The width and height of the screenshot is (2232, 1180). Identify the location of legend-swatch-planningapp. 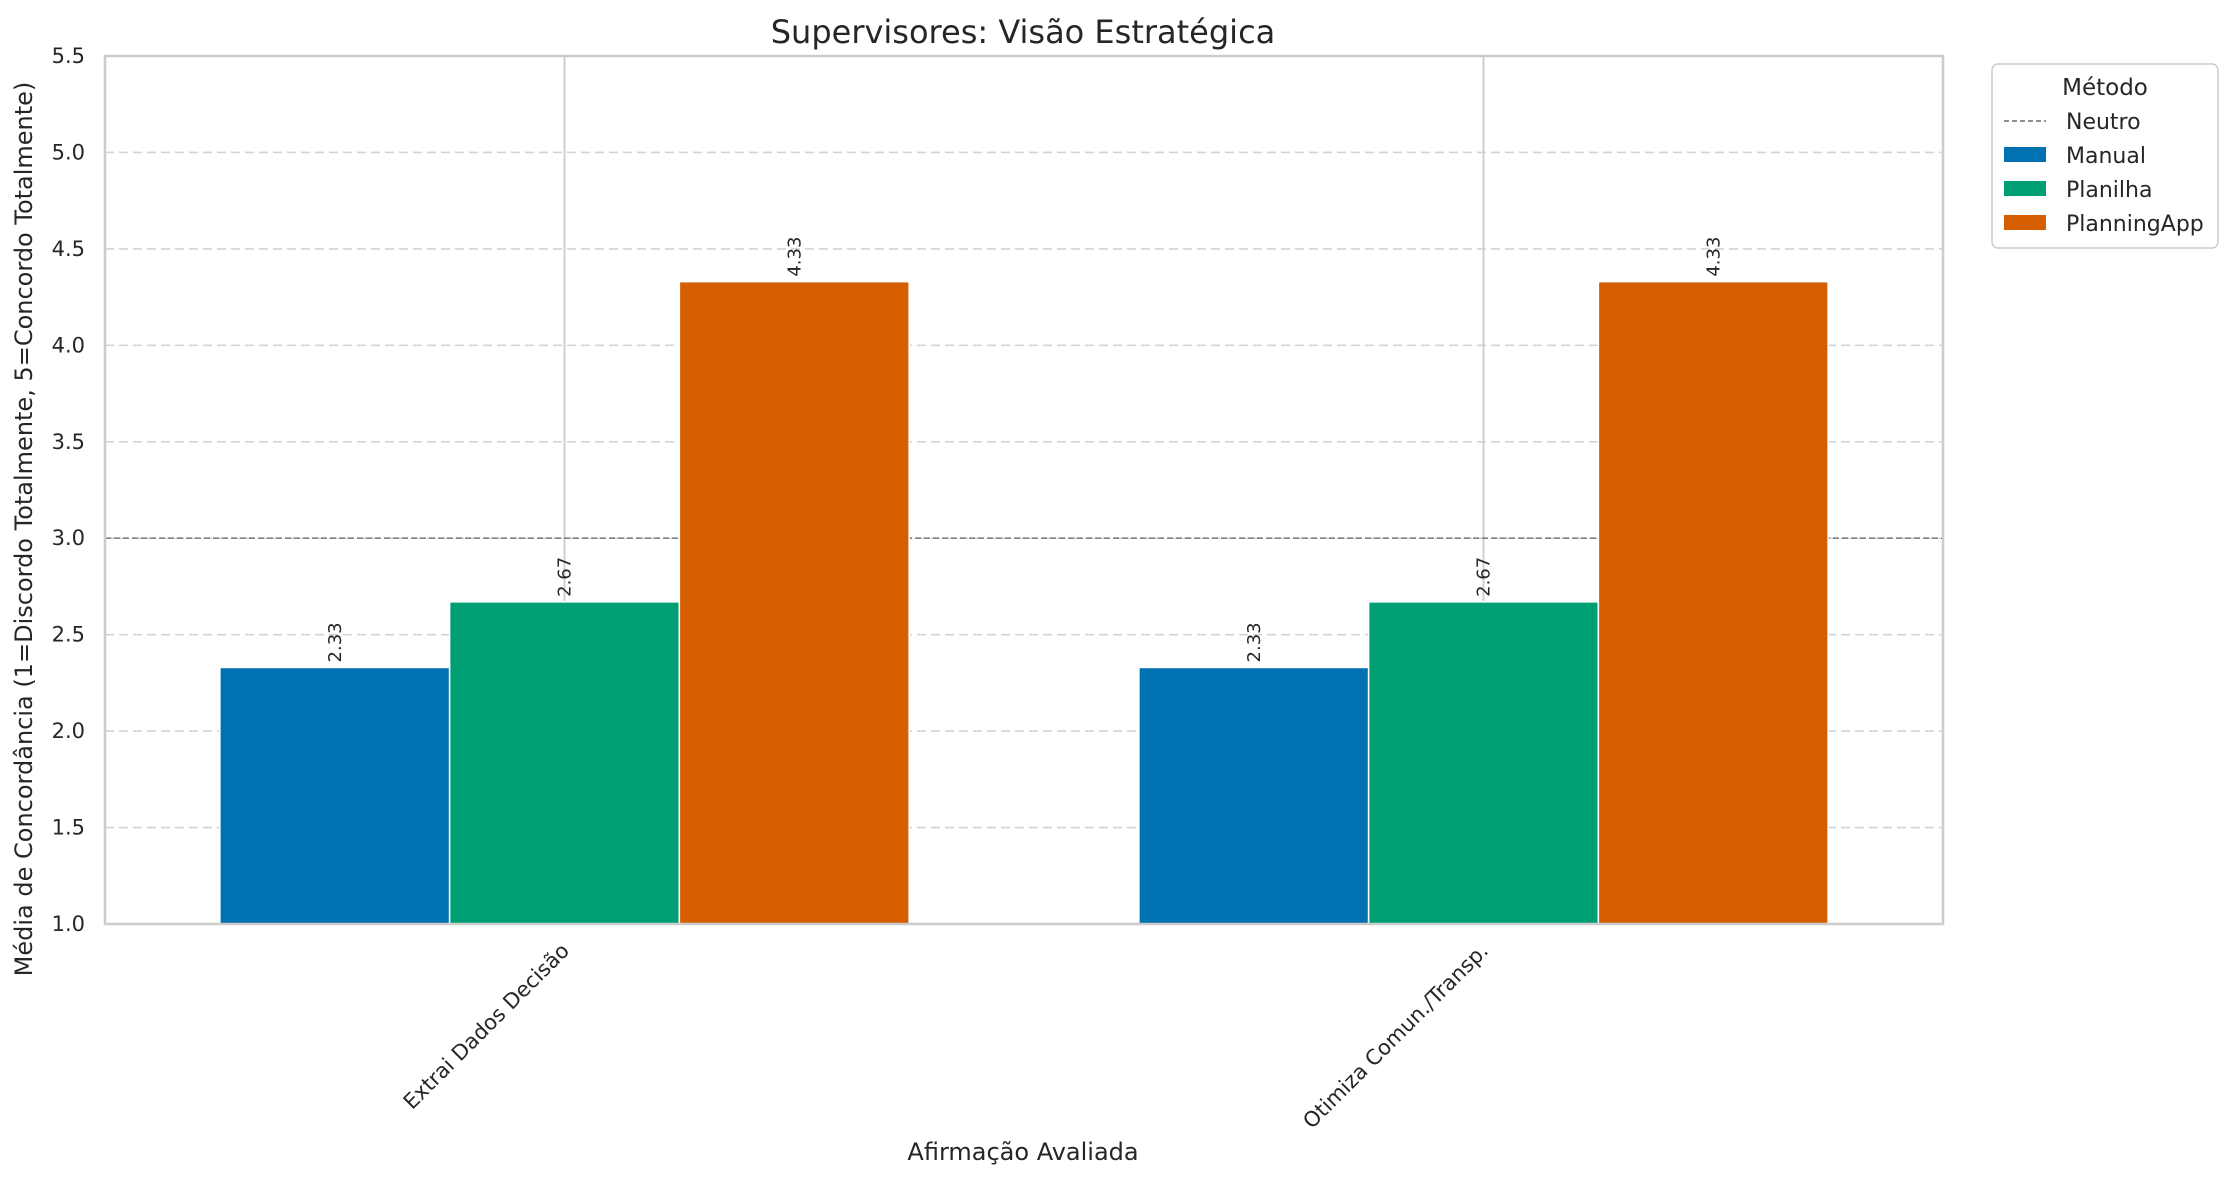
(2025, 222).